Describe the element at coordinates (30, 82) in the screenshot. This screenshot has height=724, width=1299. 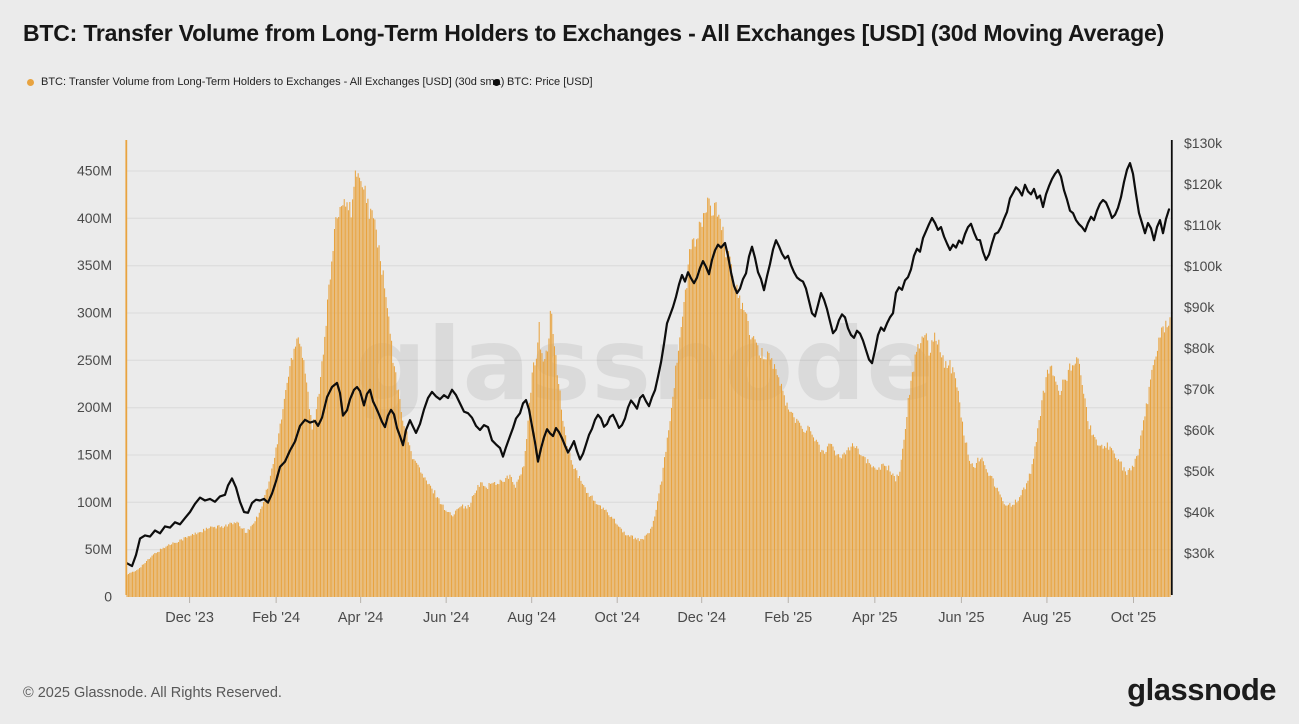
I see `volume-series-swatch-icon` at that location.